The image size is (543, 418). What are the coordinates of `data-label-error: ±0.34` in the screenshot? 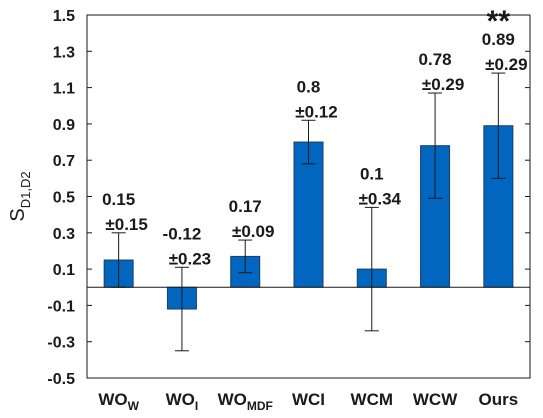 It's located at (380, 198).